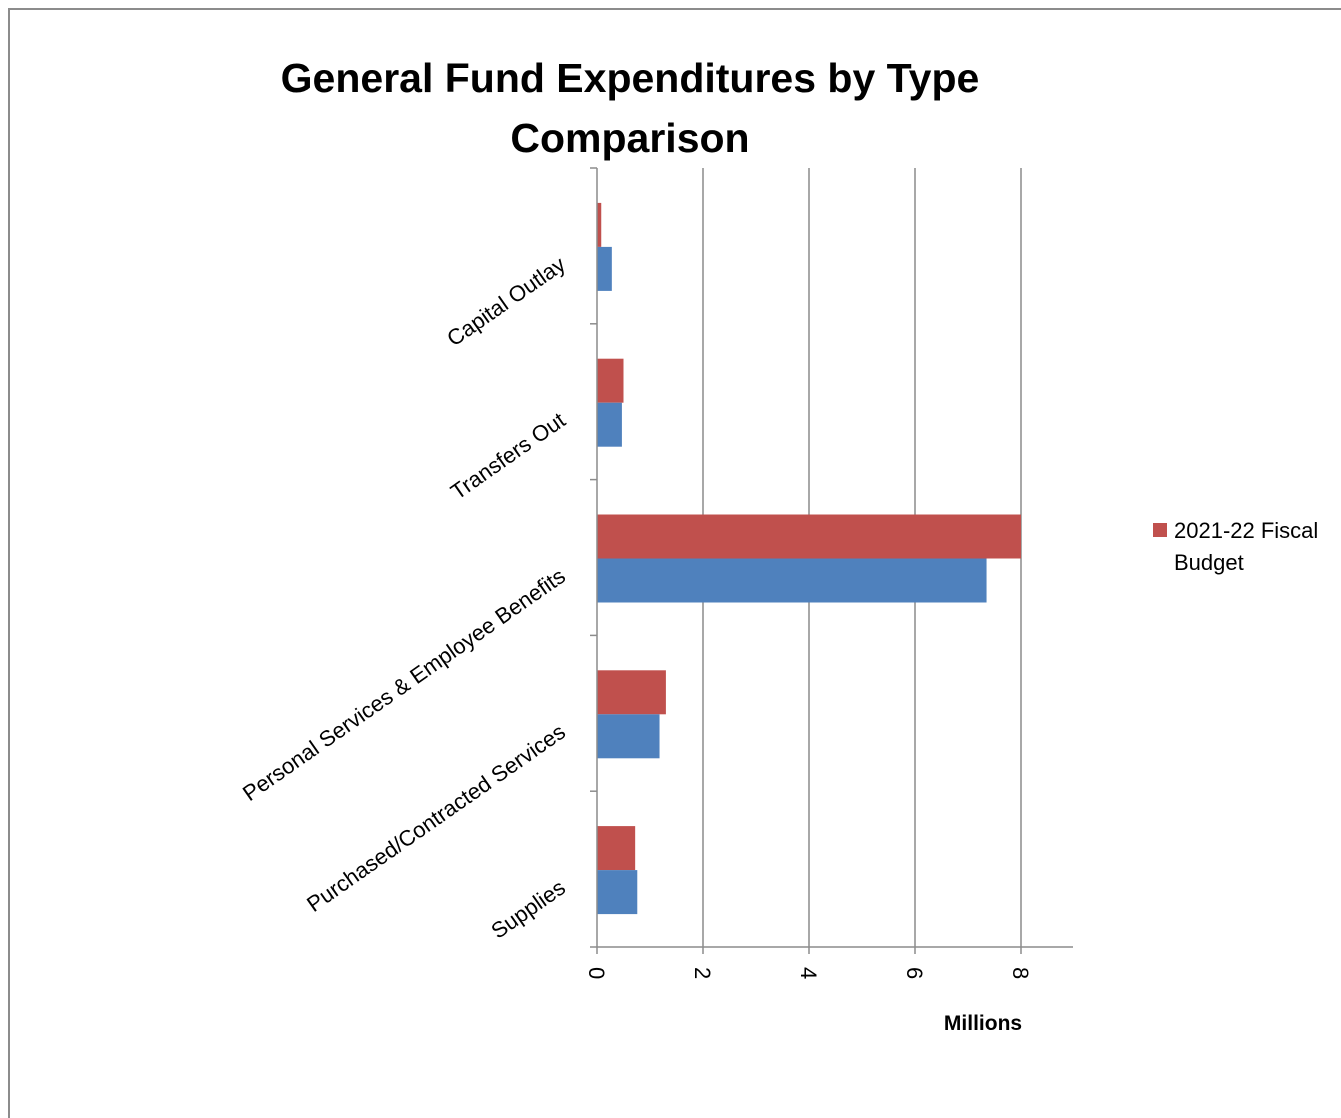 The height and width of the screenshot is (1118, 1341). What do you see at coordinates (1160, 530) in the screenshot?
I see `legend-swatch-fiscal-budget` at bounding box center [1160, 530].